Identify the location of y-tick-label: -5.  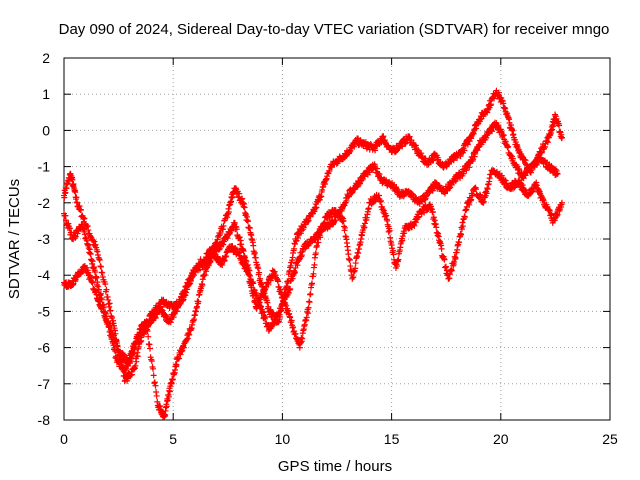
(44, 311).